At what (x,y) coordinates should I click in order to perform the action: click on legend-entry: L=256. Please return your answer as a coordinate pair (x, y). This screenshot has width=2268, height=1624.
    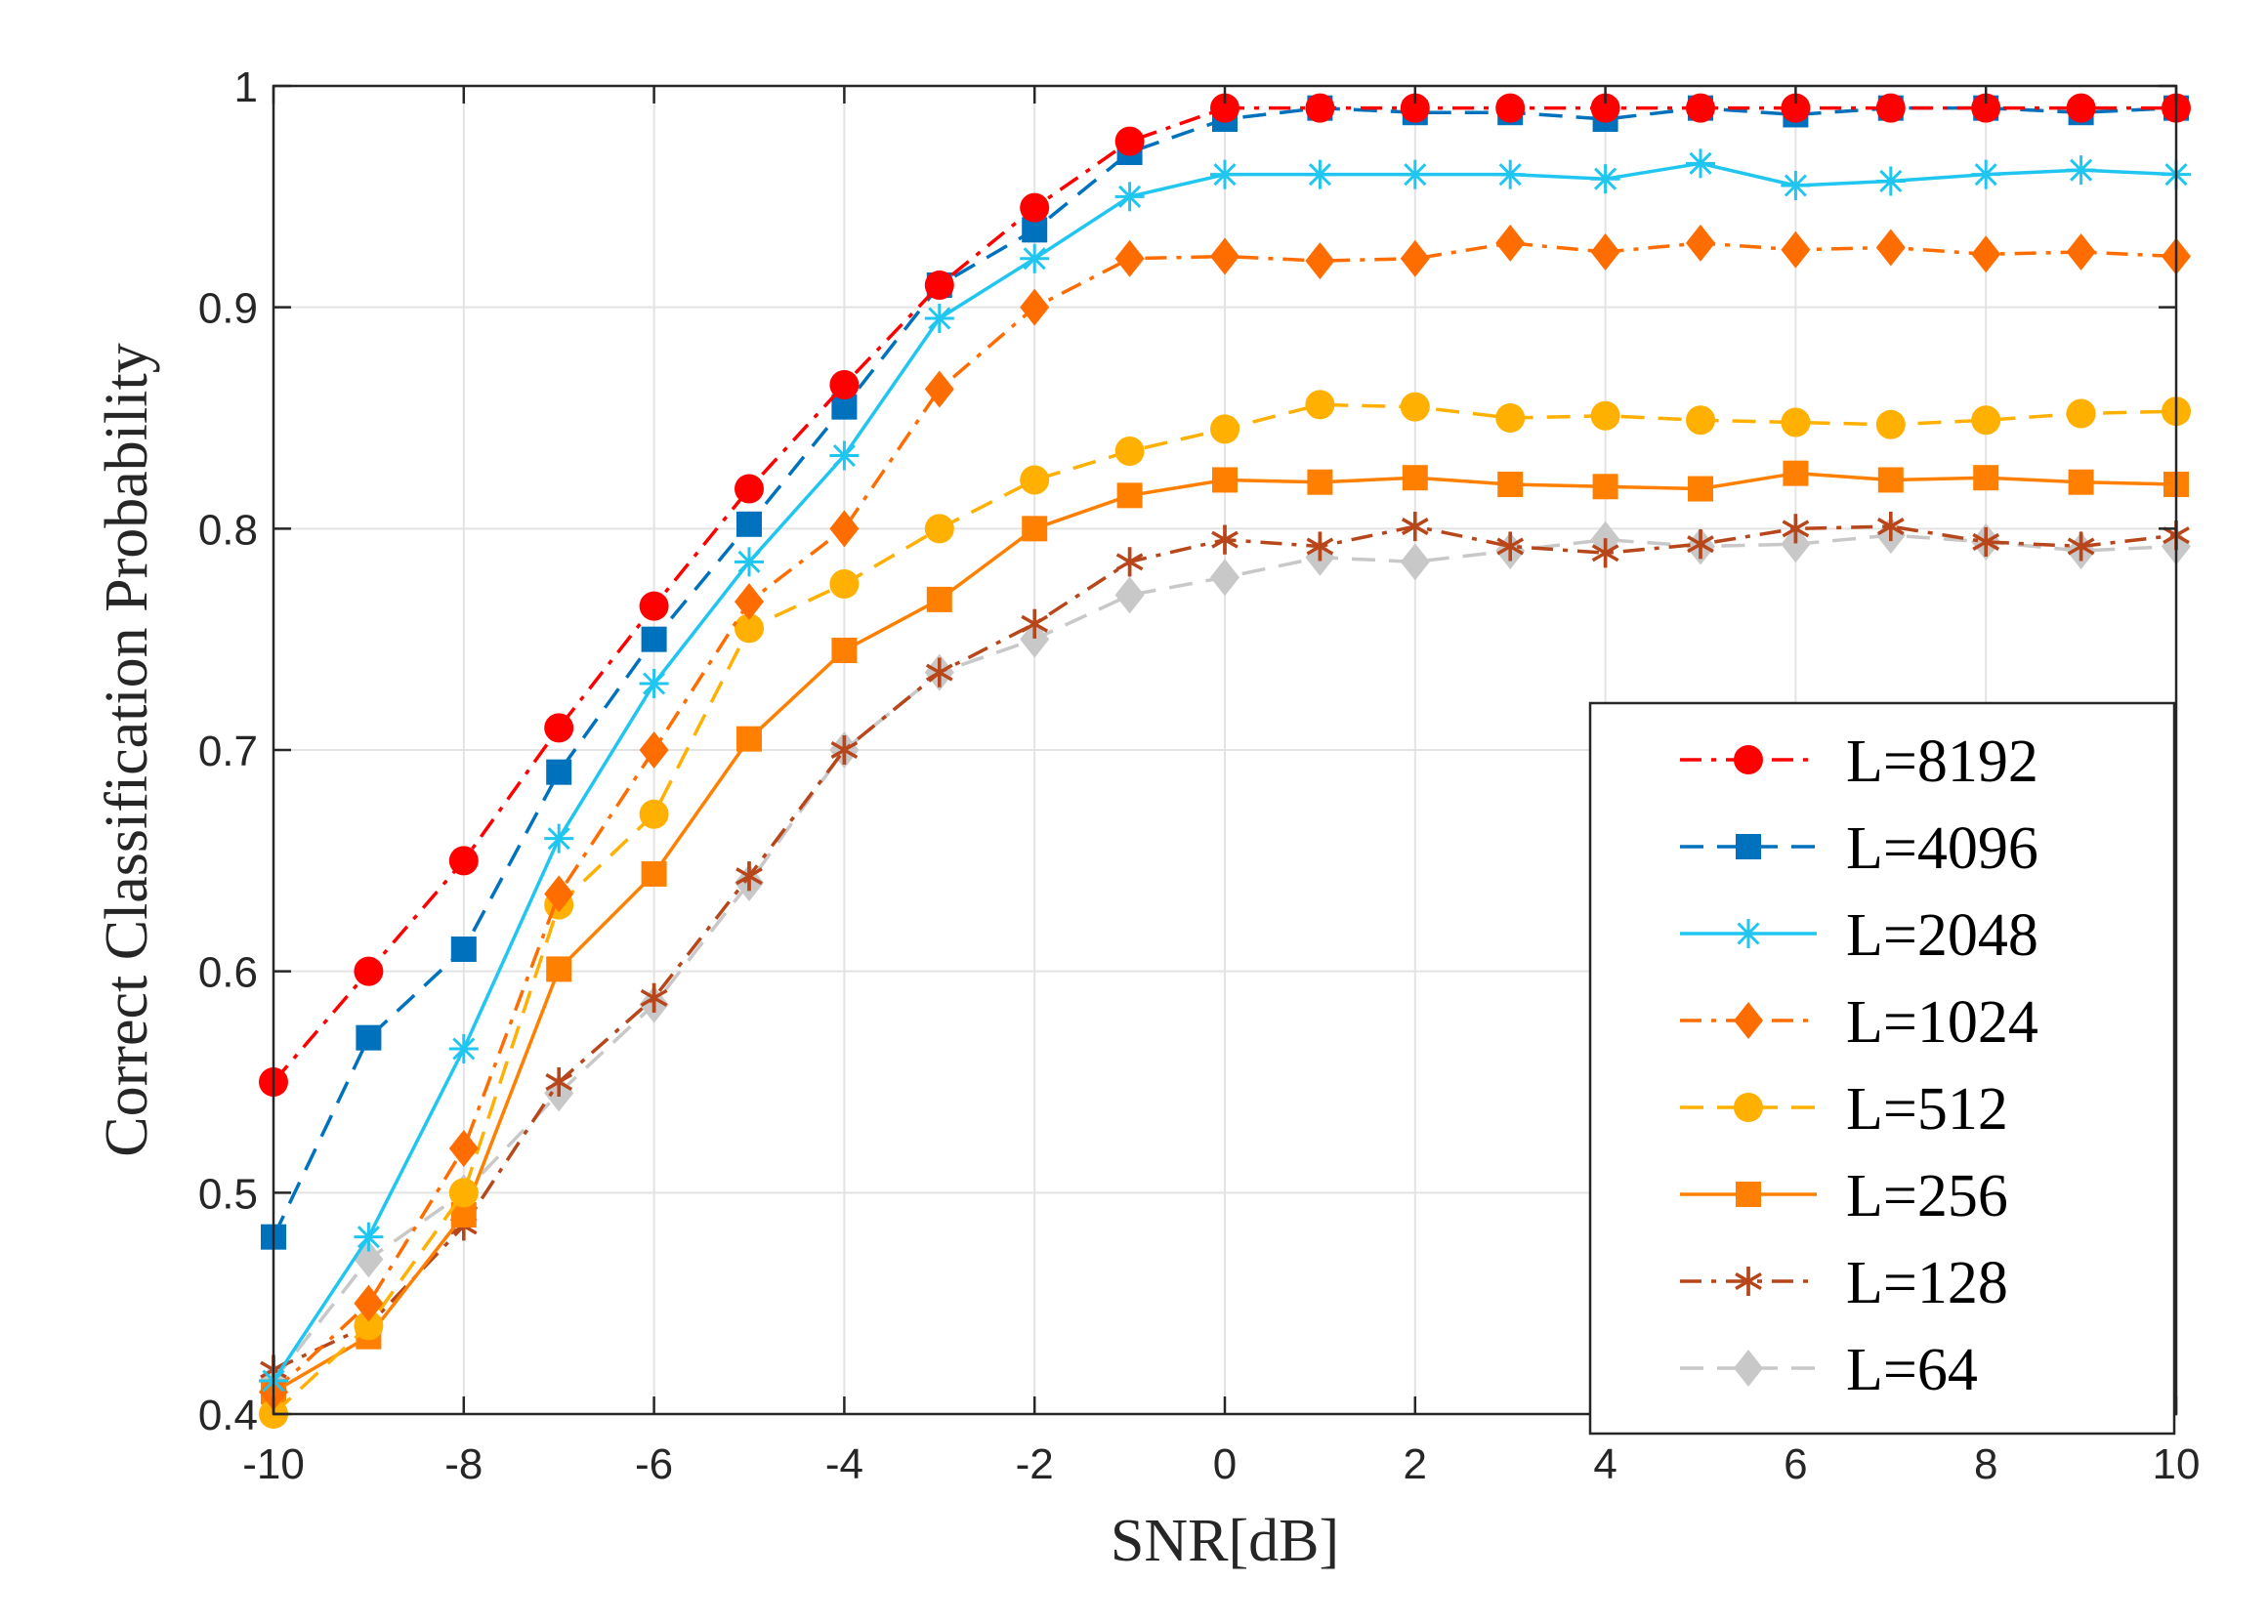
    Looking at the image, I should click on (1844, 1196).